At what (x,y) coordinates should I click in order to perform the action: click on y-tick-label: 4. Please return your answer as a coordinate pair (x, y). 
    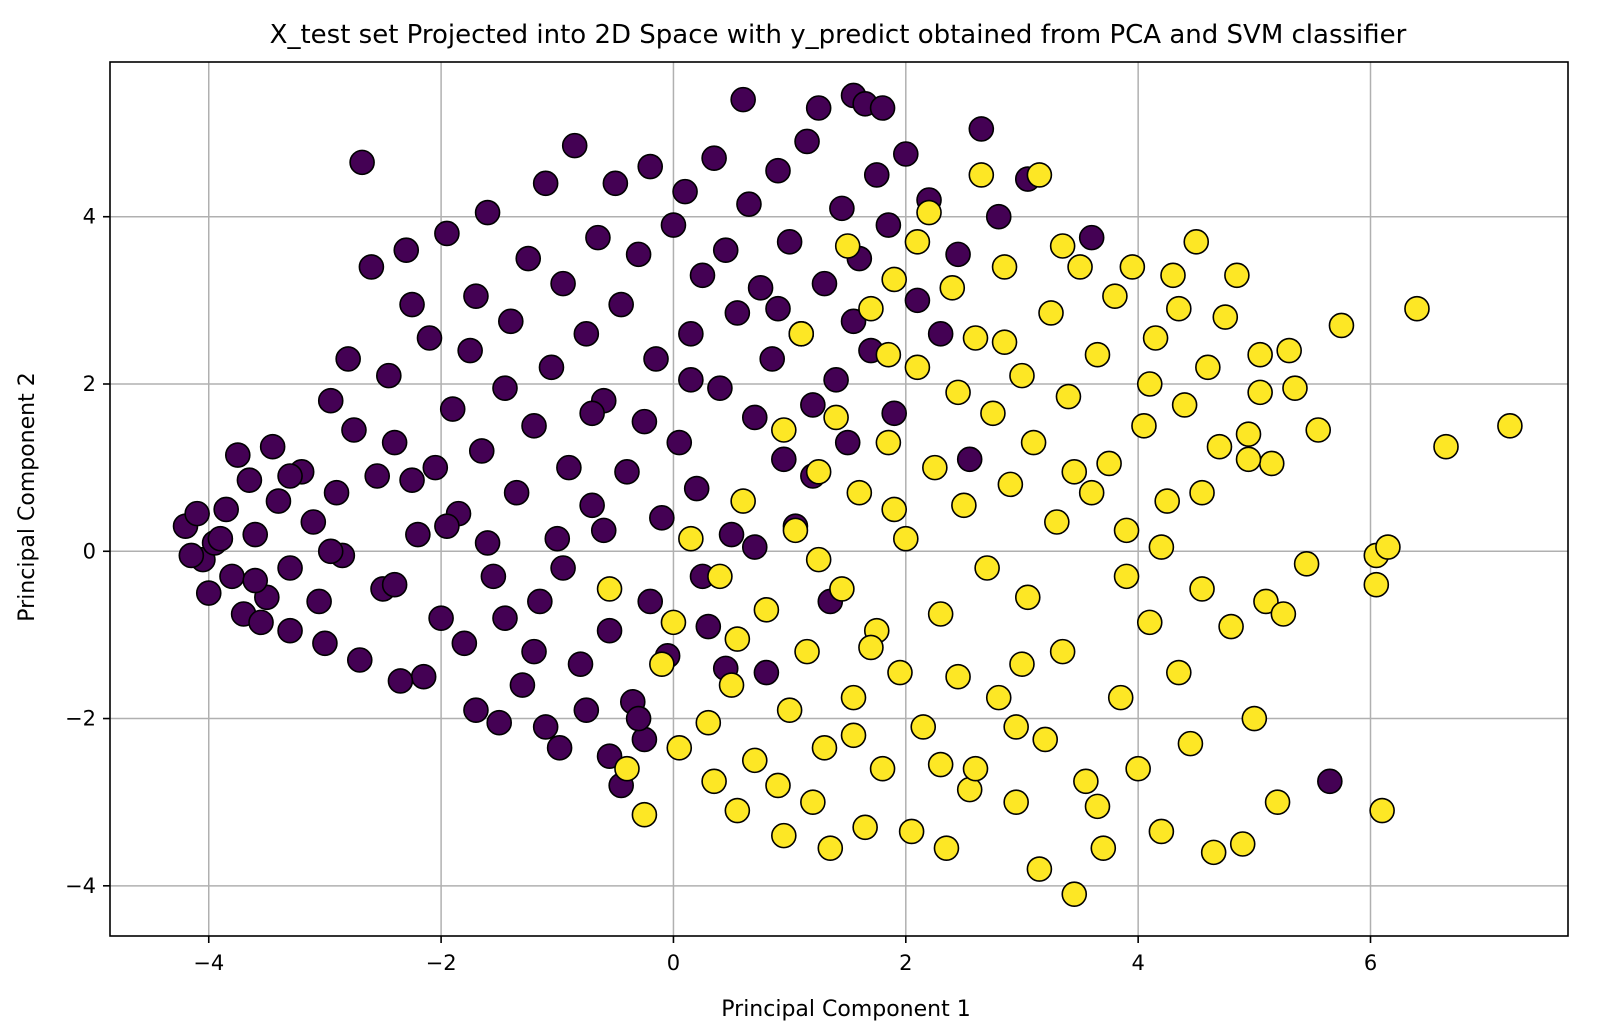
    Looking at the image, I should click on (89, 217).